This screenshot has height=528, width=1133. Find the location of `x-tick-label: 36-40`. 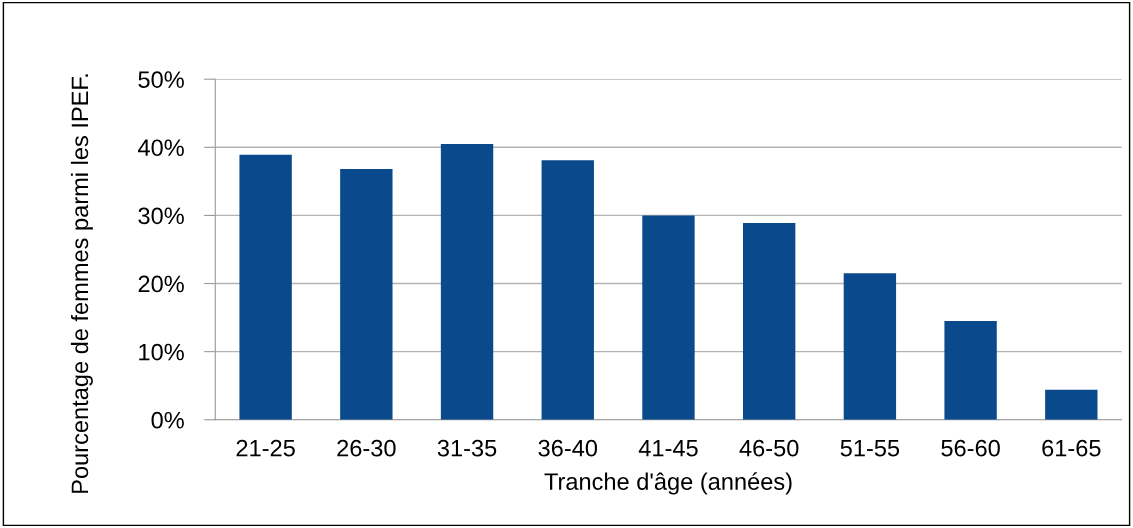

x-tick-label: 36-40 is located at coordinates (568, 448).